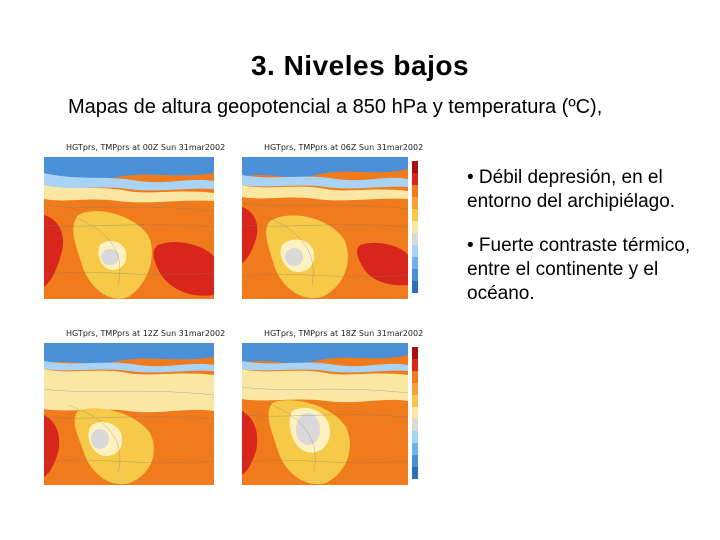 The width and height of the screenshot is (720, 540). I want to click on map-panel-1: HGTprs, TMPprs at 00Z Sun 31mar2002, so click(131, 223).